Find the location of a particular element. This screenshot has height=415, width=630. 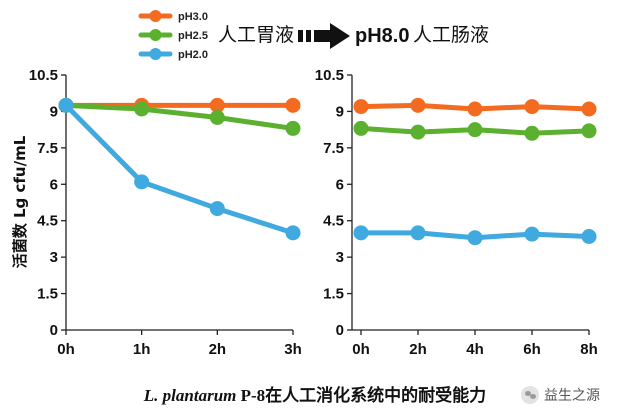

y-tick-label-gastric: 4.5 is located at coordinates (47, 221).